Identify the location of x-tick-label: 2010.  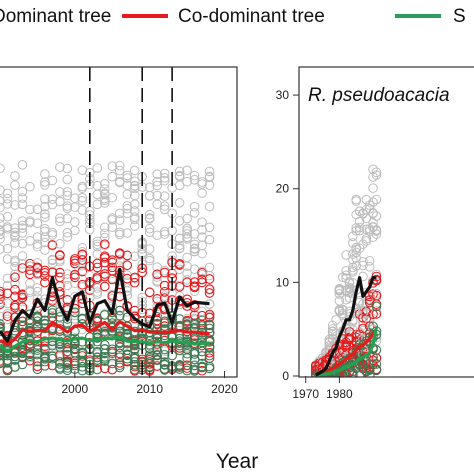
(149, 389).